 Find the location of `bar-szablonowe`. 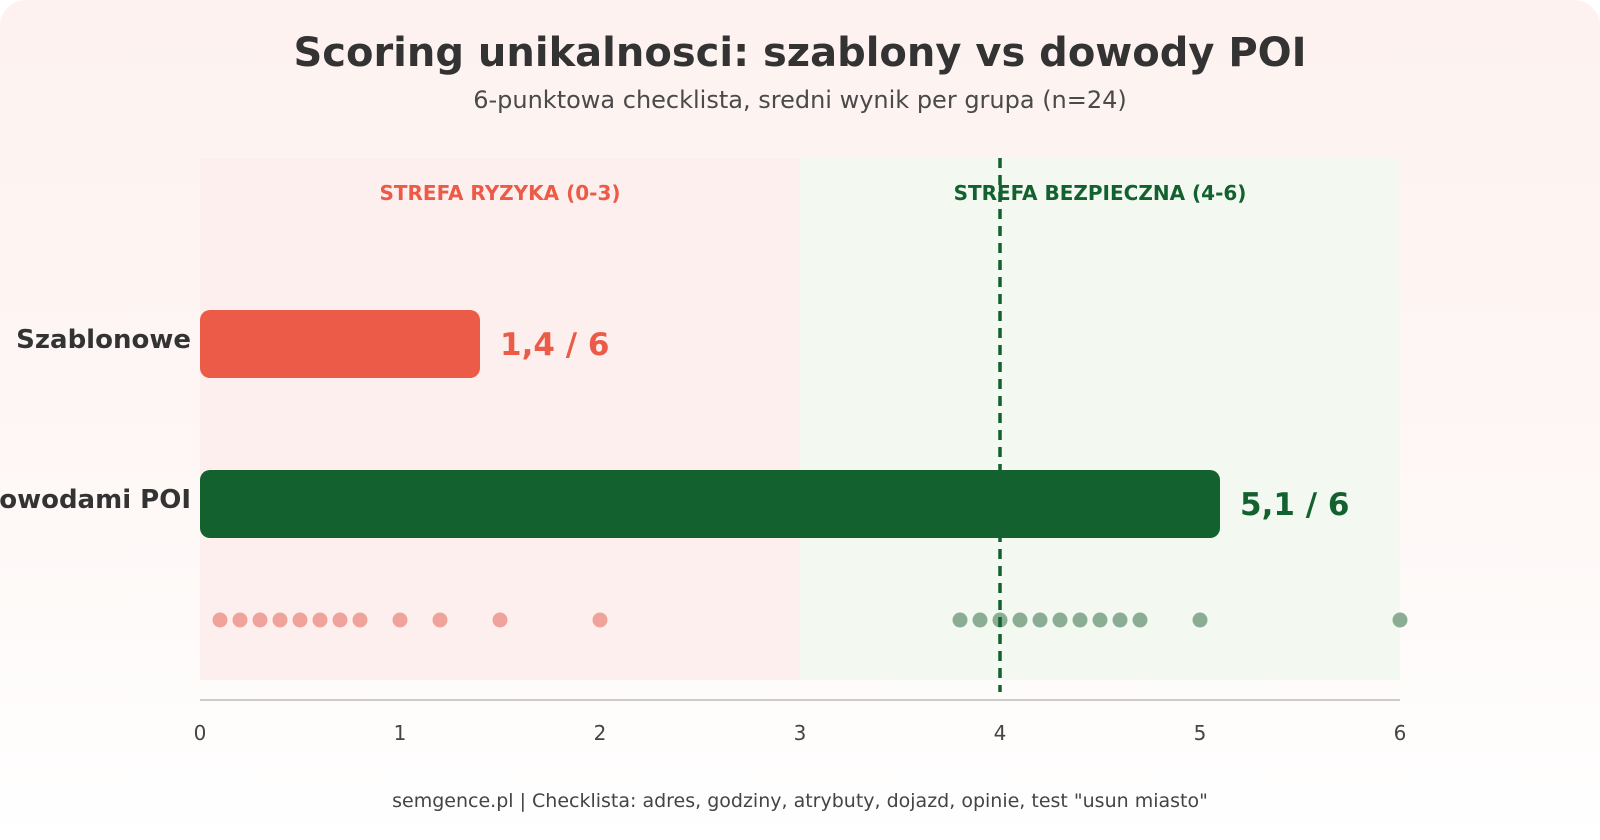

bar-szablonowe is located at coordinates (340, 344).